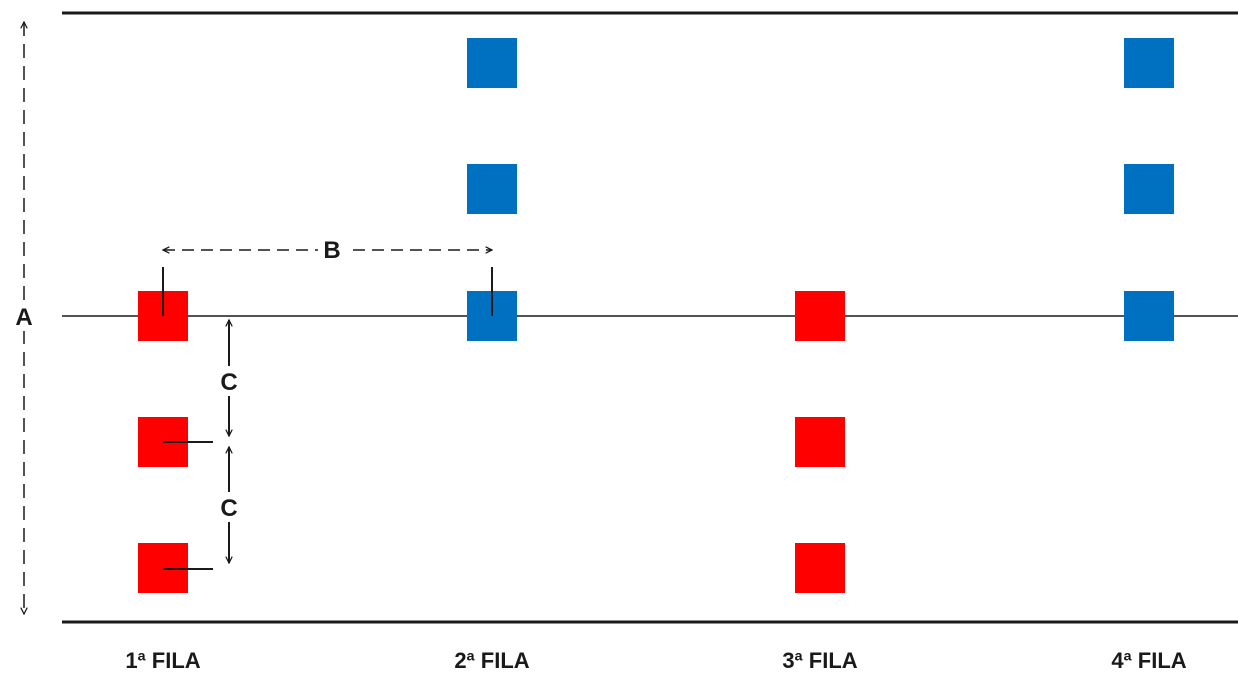 Image resolution: width=1238 pixels, height=676 pixels. Describe the element at coordinates (228, 382) in the screenshot. I see `dimension-c-upper-label: C` at that location.